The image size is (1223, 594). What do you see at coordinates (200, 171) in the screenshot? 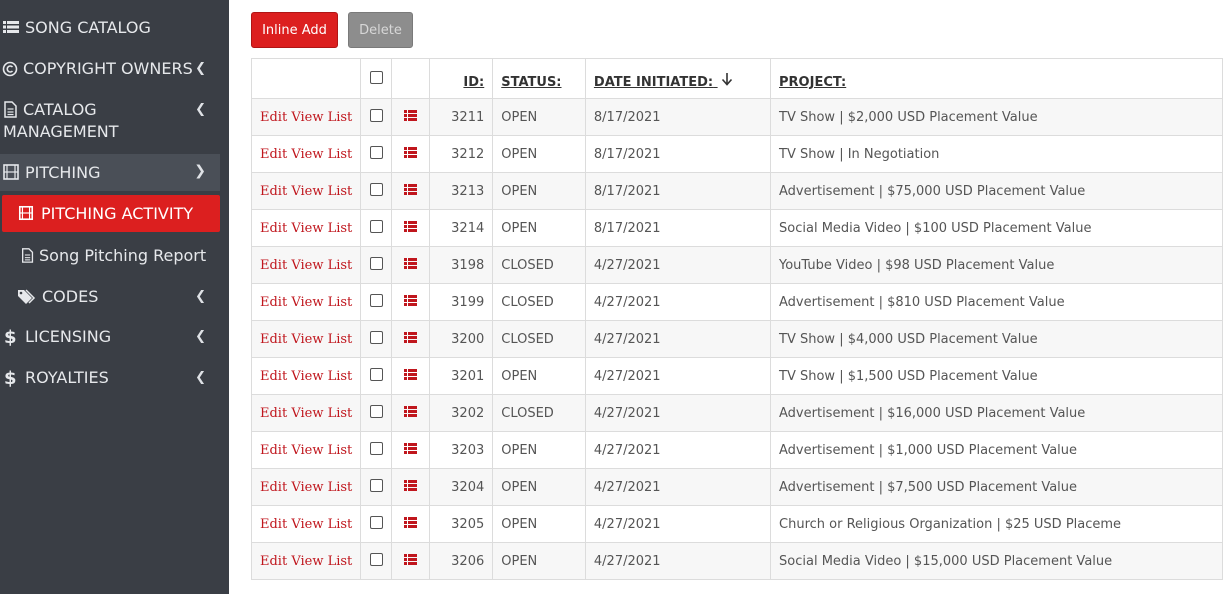
I see `chevron-down-icon: ❯` at bounding box center [200, 171].